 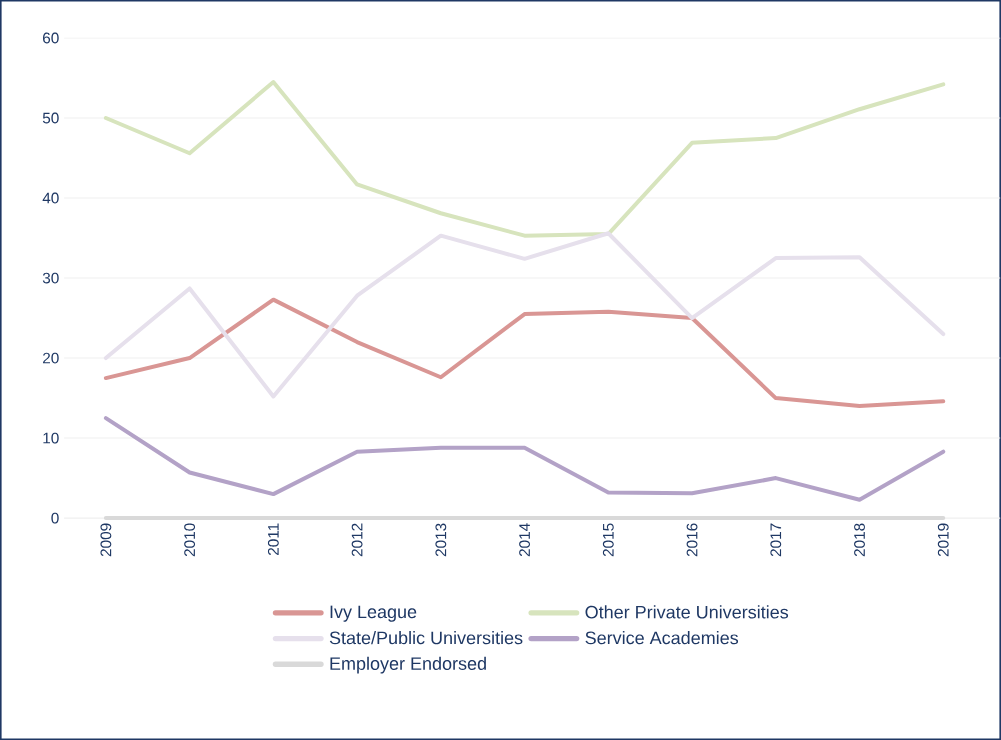 I want to click on y-tick-label: 10, so click(x=51, y=438).